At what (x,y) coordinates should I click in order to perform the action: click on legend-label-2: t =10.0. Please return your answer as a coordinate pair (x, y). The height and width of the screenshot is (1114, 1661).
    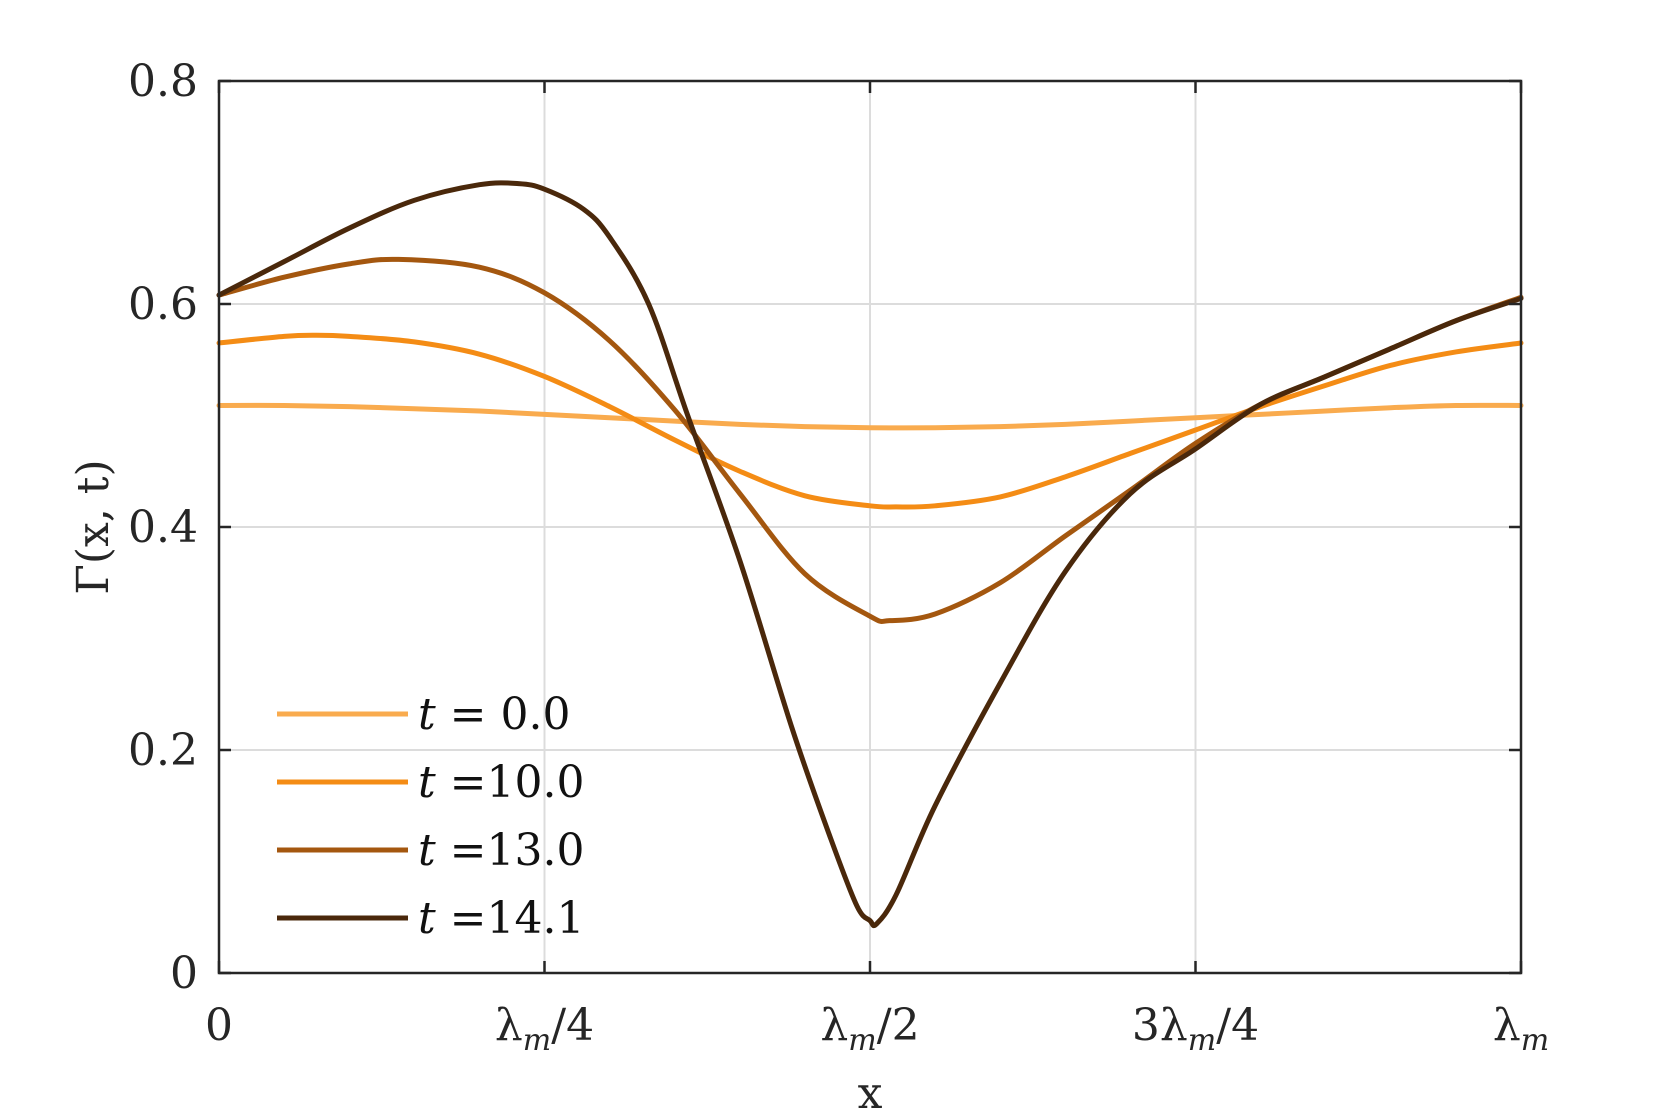
    Looking at the image, I should click on (501, 782).